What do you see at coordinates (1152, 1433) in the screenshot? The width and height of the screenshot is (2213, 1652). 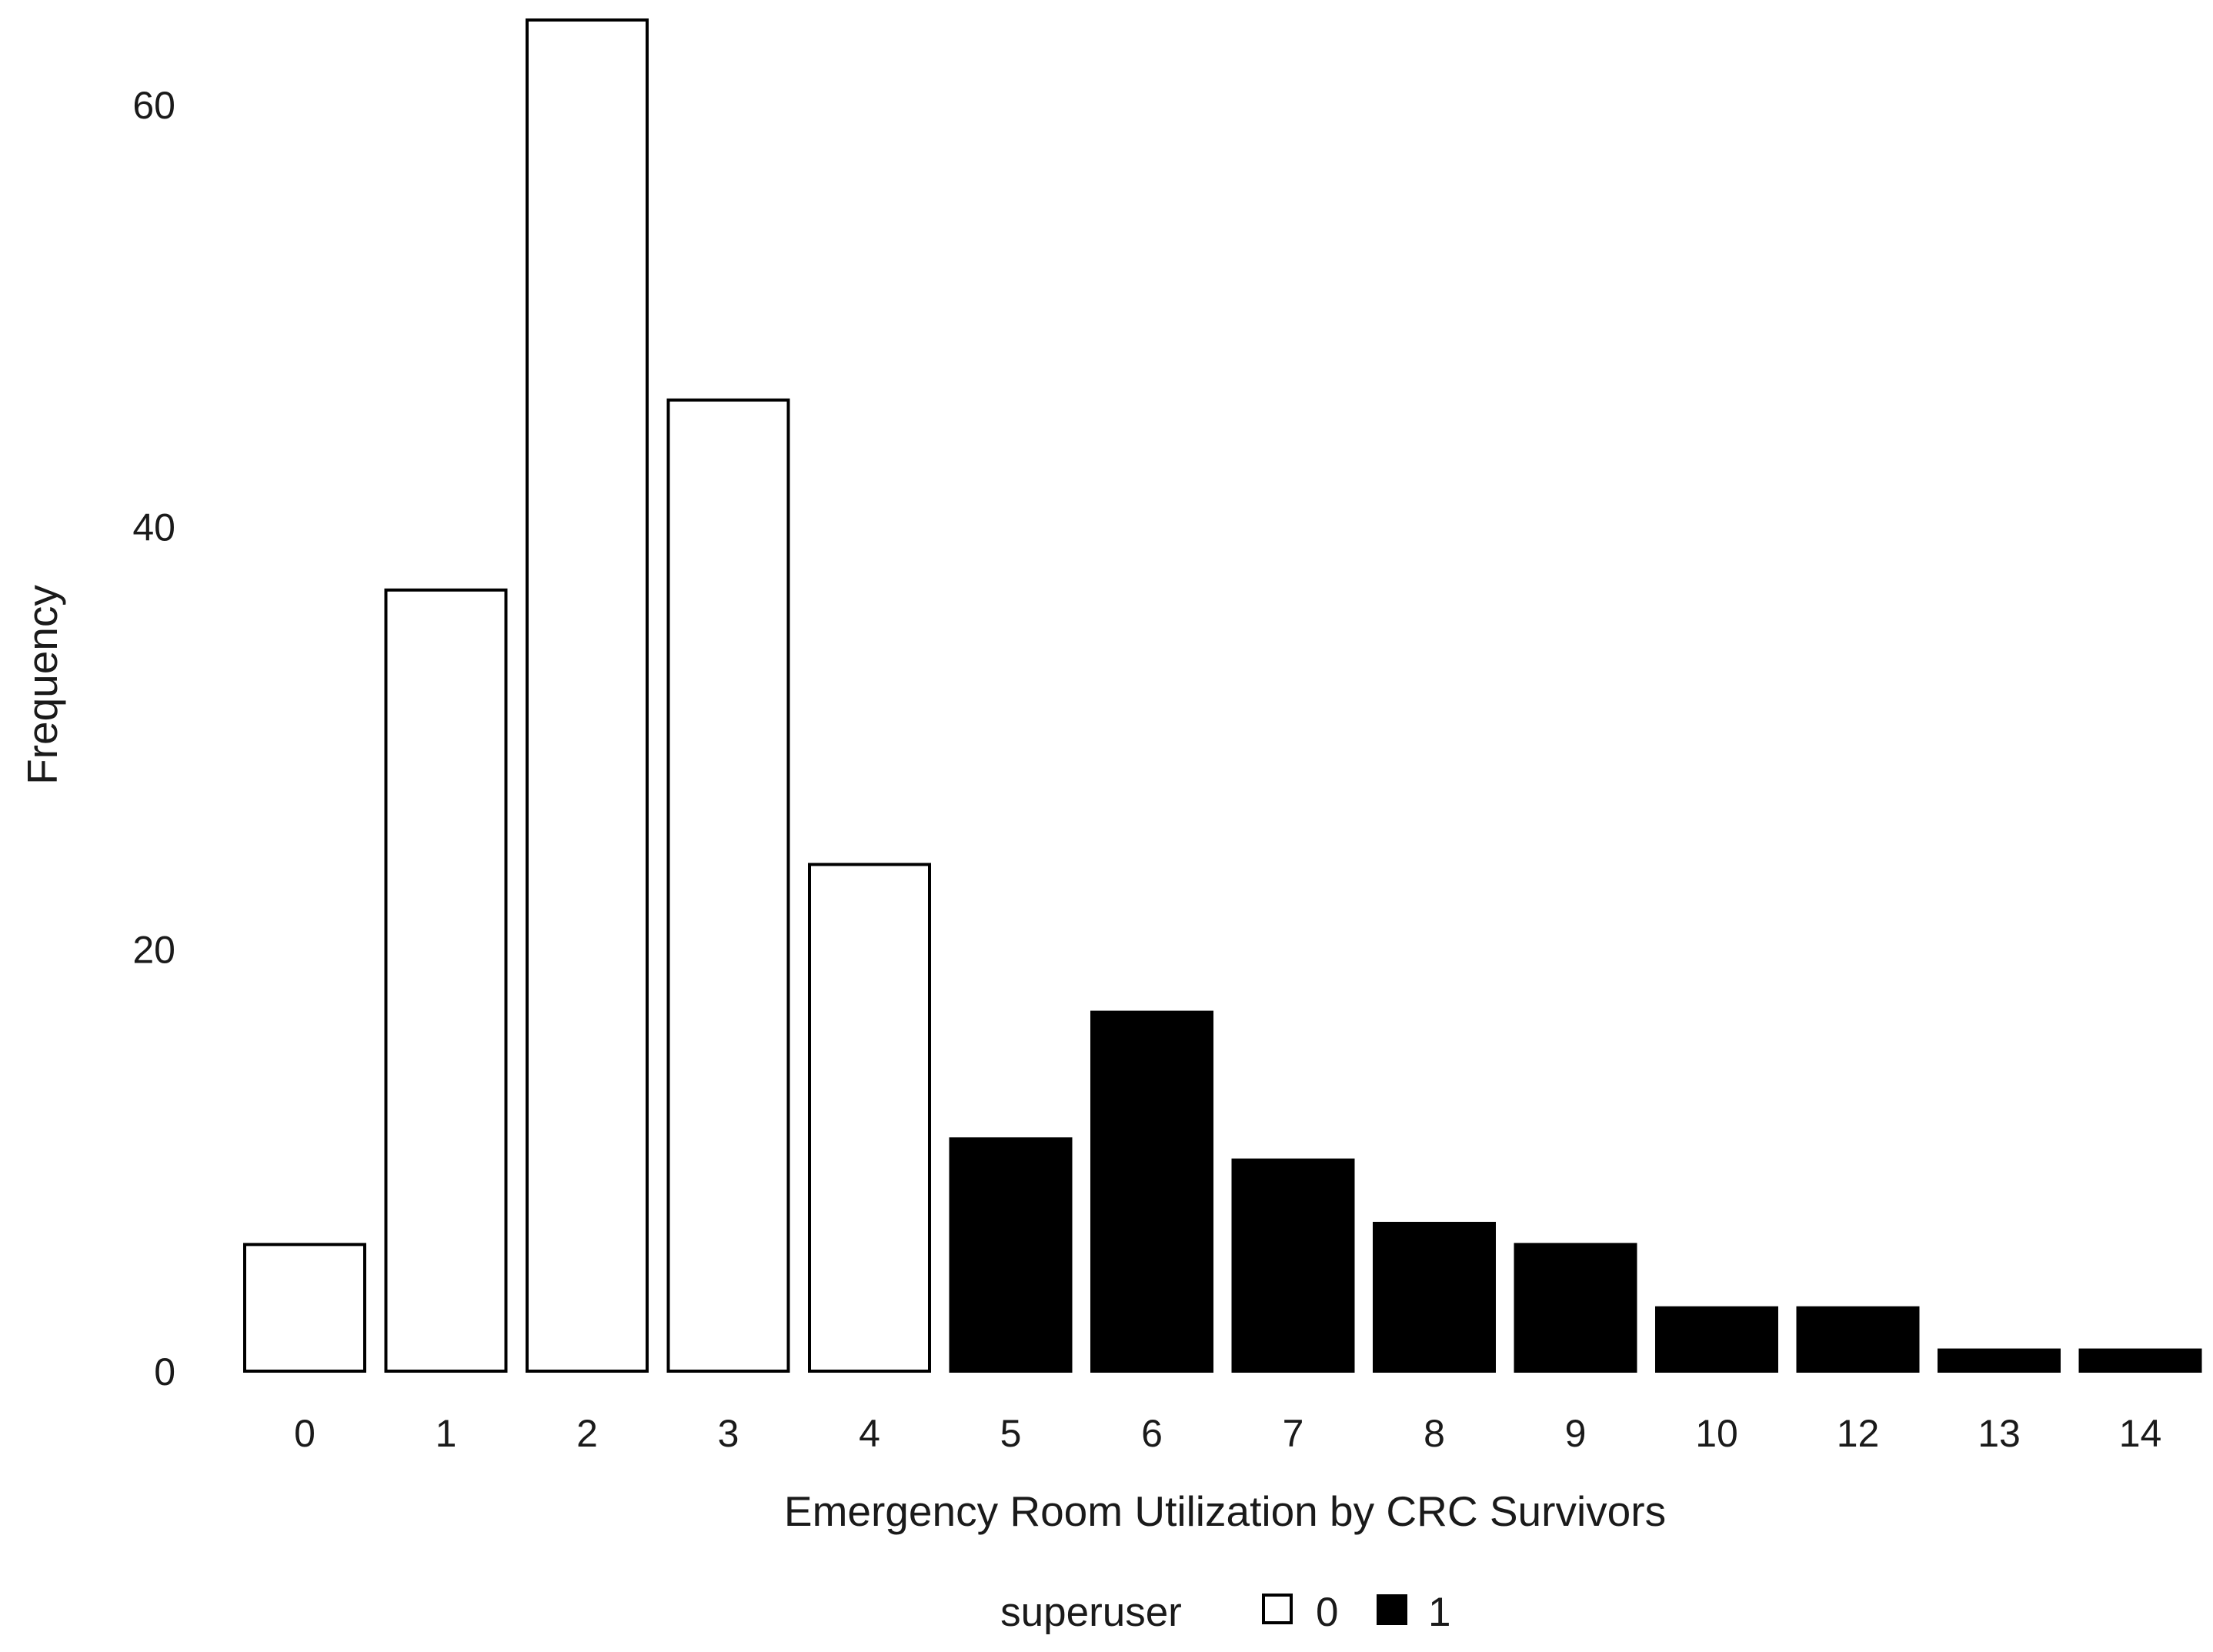 I see `x-tick-label-6: 6` at bounding box center [1152, 1433].